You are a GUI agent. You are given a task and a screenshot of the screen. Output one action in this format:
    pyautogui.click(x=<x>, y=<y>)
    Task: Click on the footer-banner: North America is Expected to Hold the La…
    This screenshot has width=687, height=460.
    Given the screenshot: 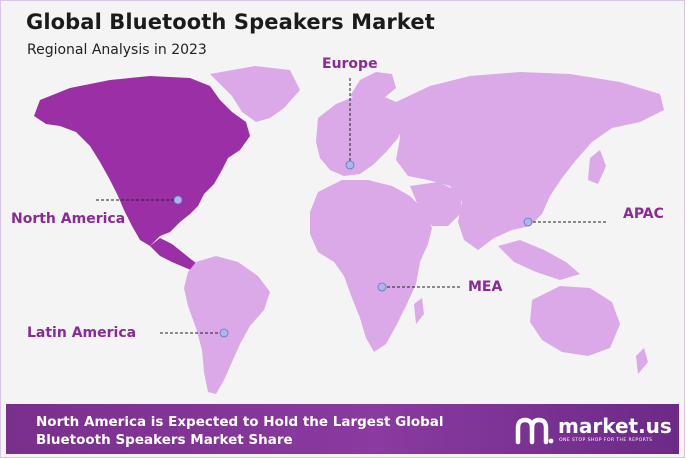 What is the action you would take?
    pyautogui.click(x=342, y=429)
    